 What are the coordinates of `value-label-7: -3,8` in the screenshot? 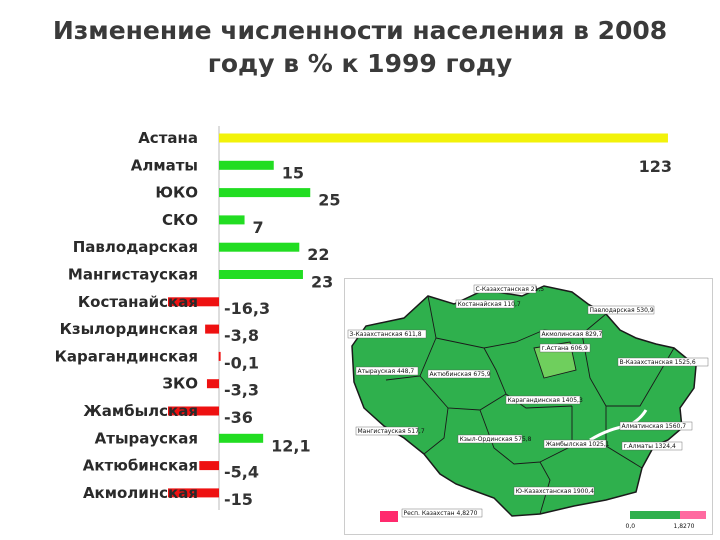 It's located at (241, 335).